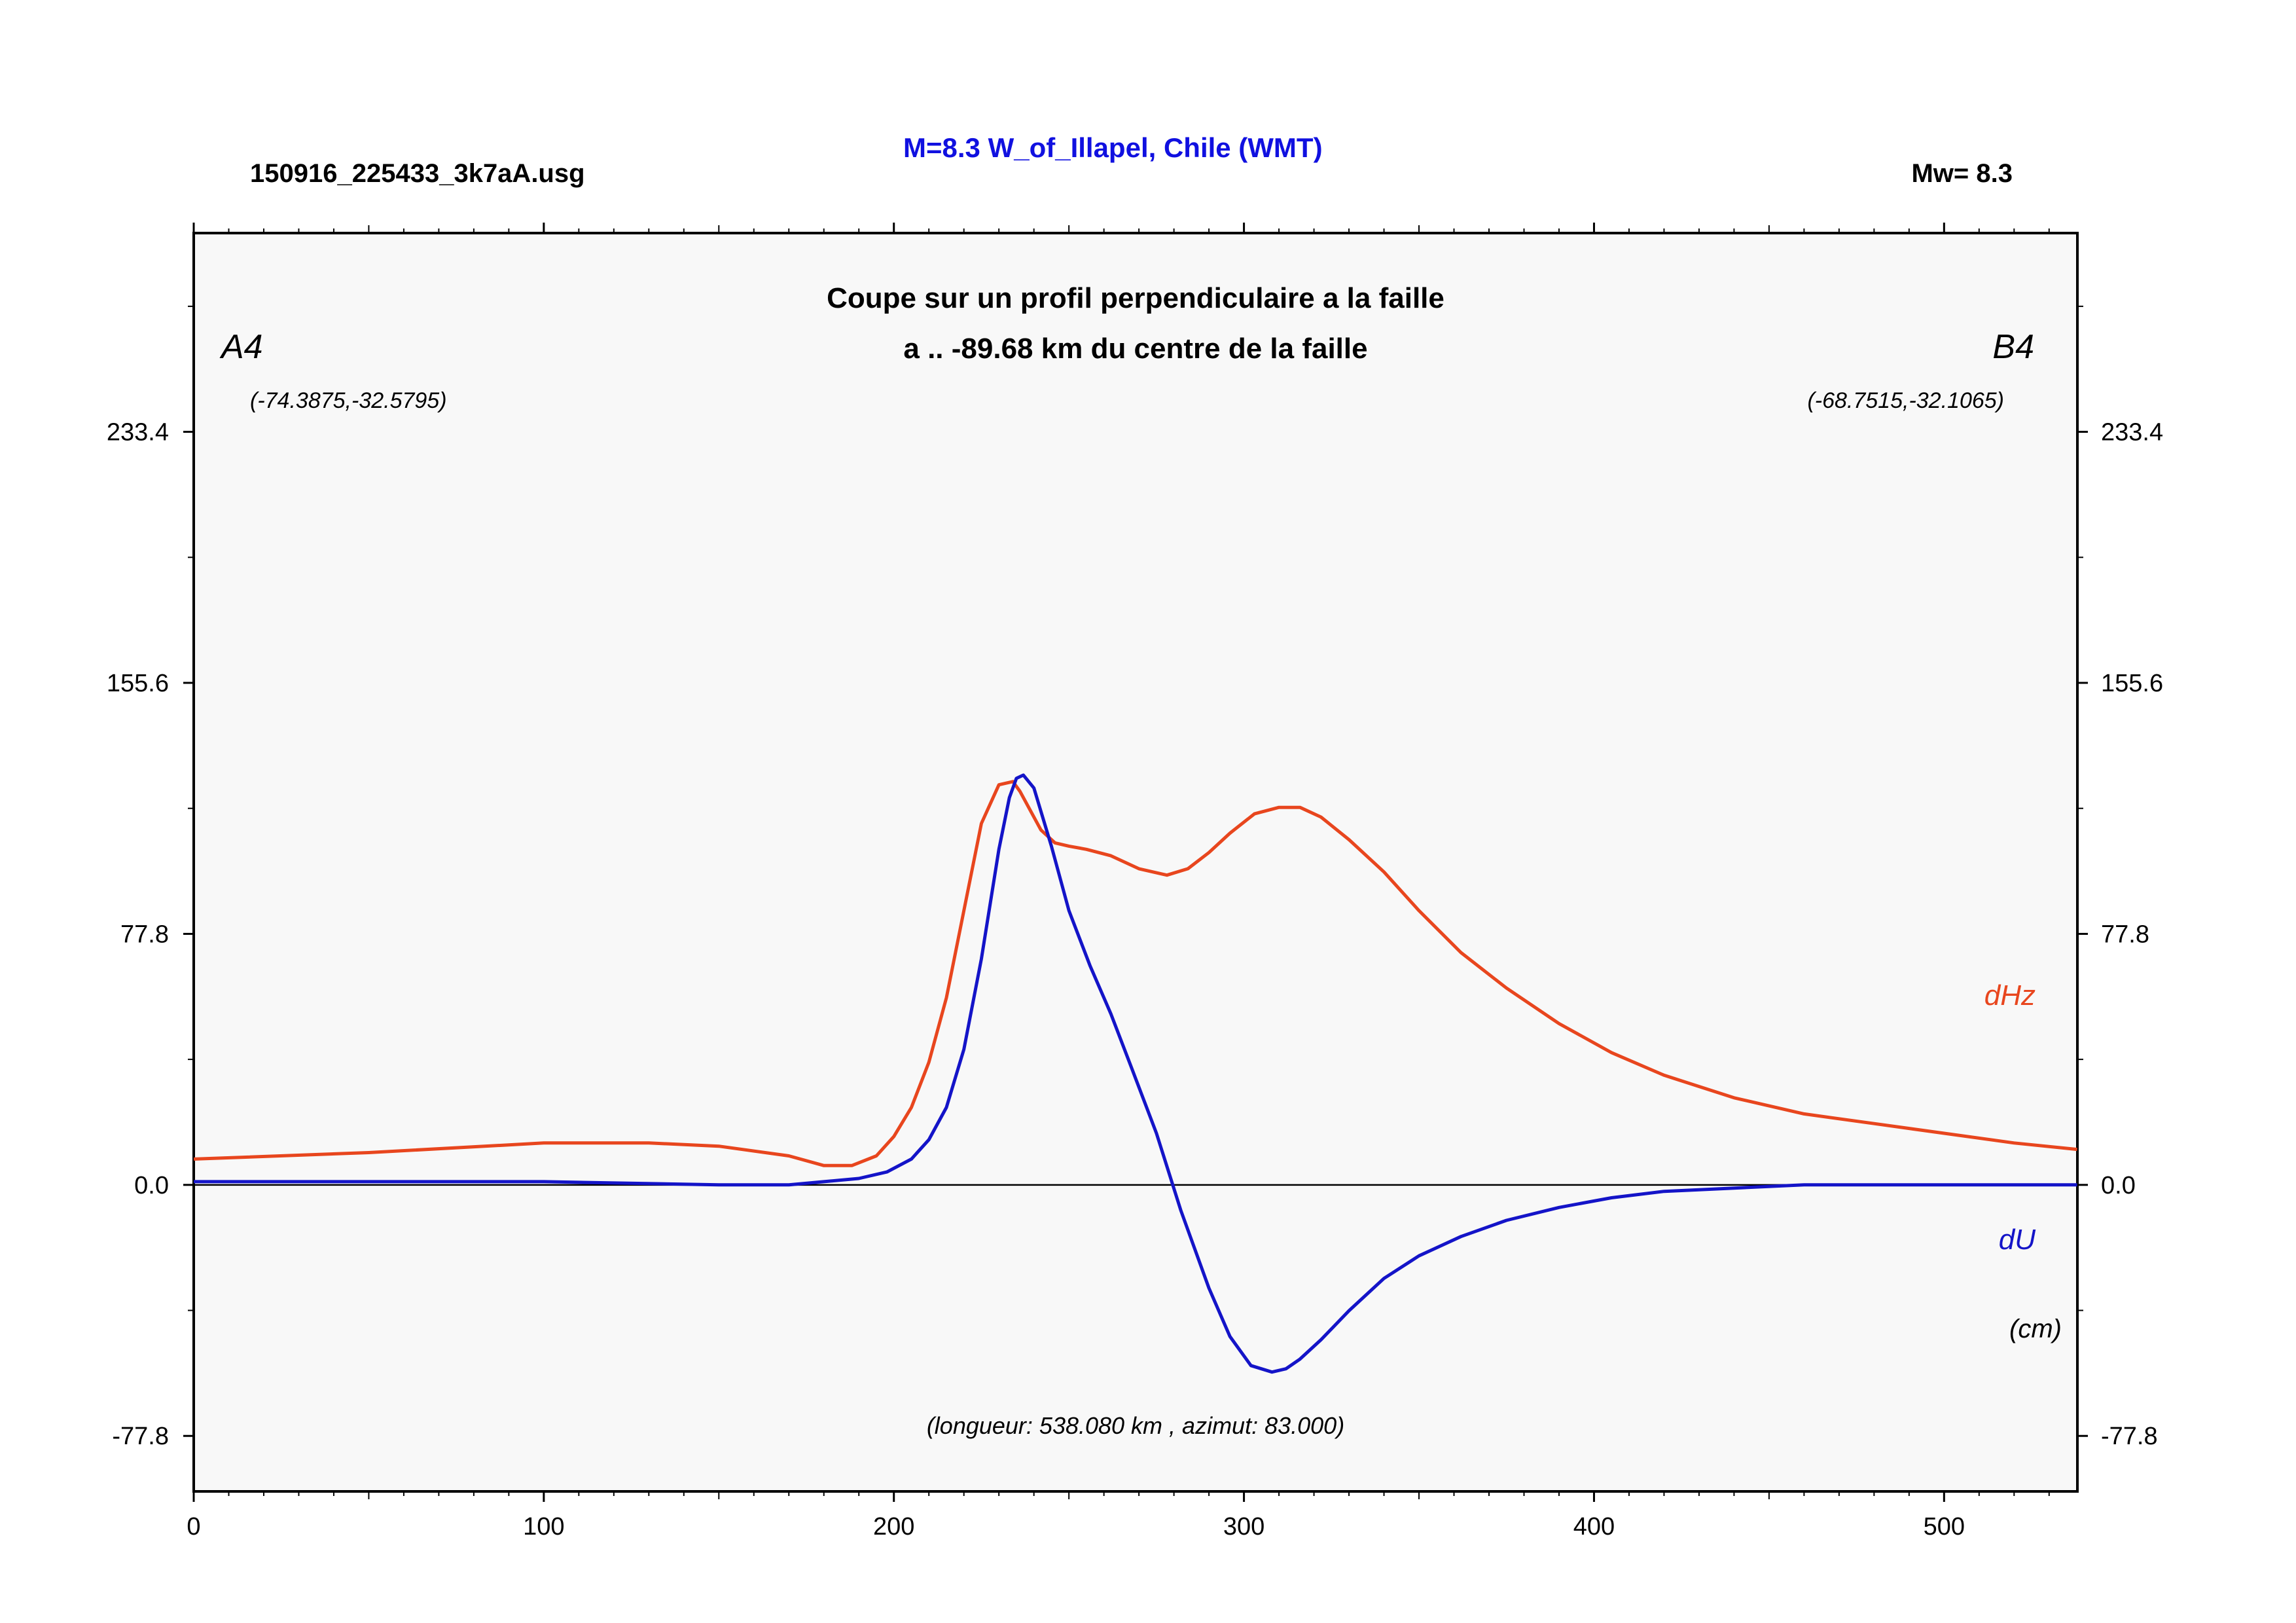 This screenshot has height=1623, width=2296. I want to click on endpoint-b-label: B4, so click(2013, 347).